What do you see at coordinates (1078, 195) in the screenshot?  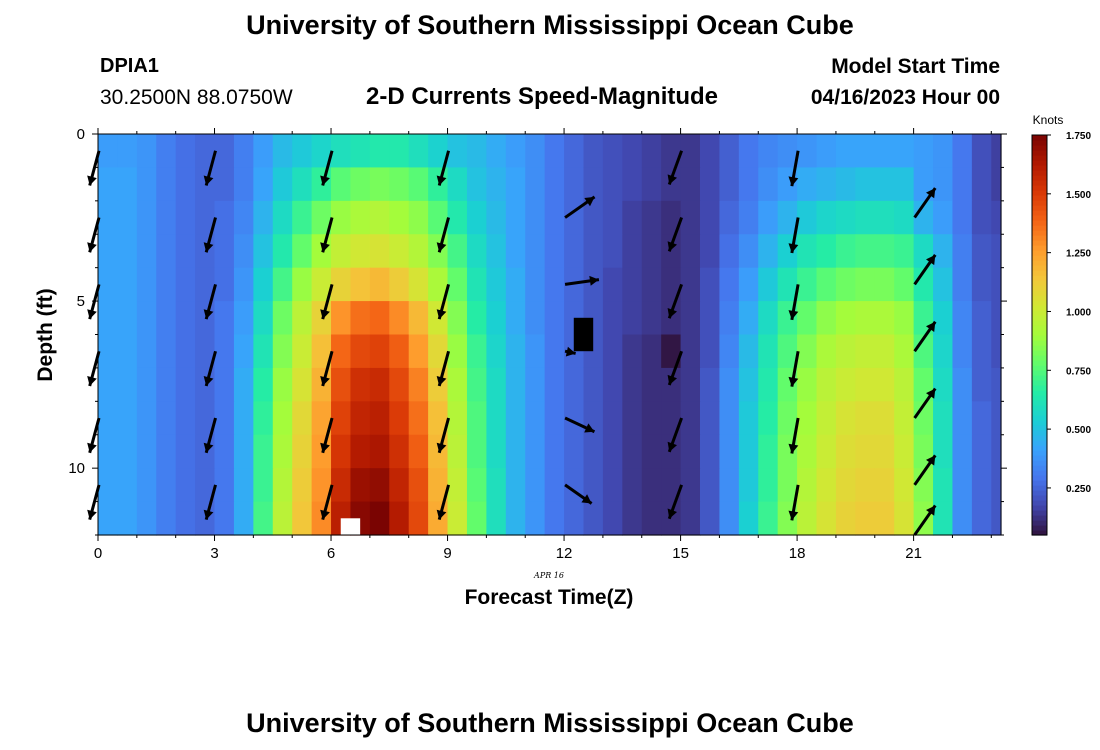 I see `colorbar-tick-label: 1.500` at bounding box center [1078, 195].